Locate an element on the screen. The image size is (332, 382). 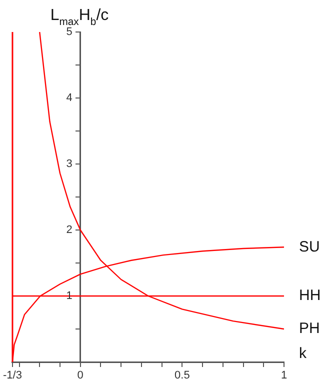
x-tick-label: 0 is located at coordinates (80, 376).